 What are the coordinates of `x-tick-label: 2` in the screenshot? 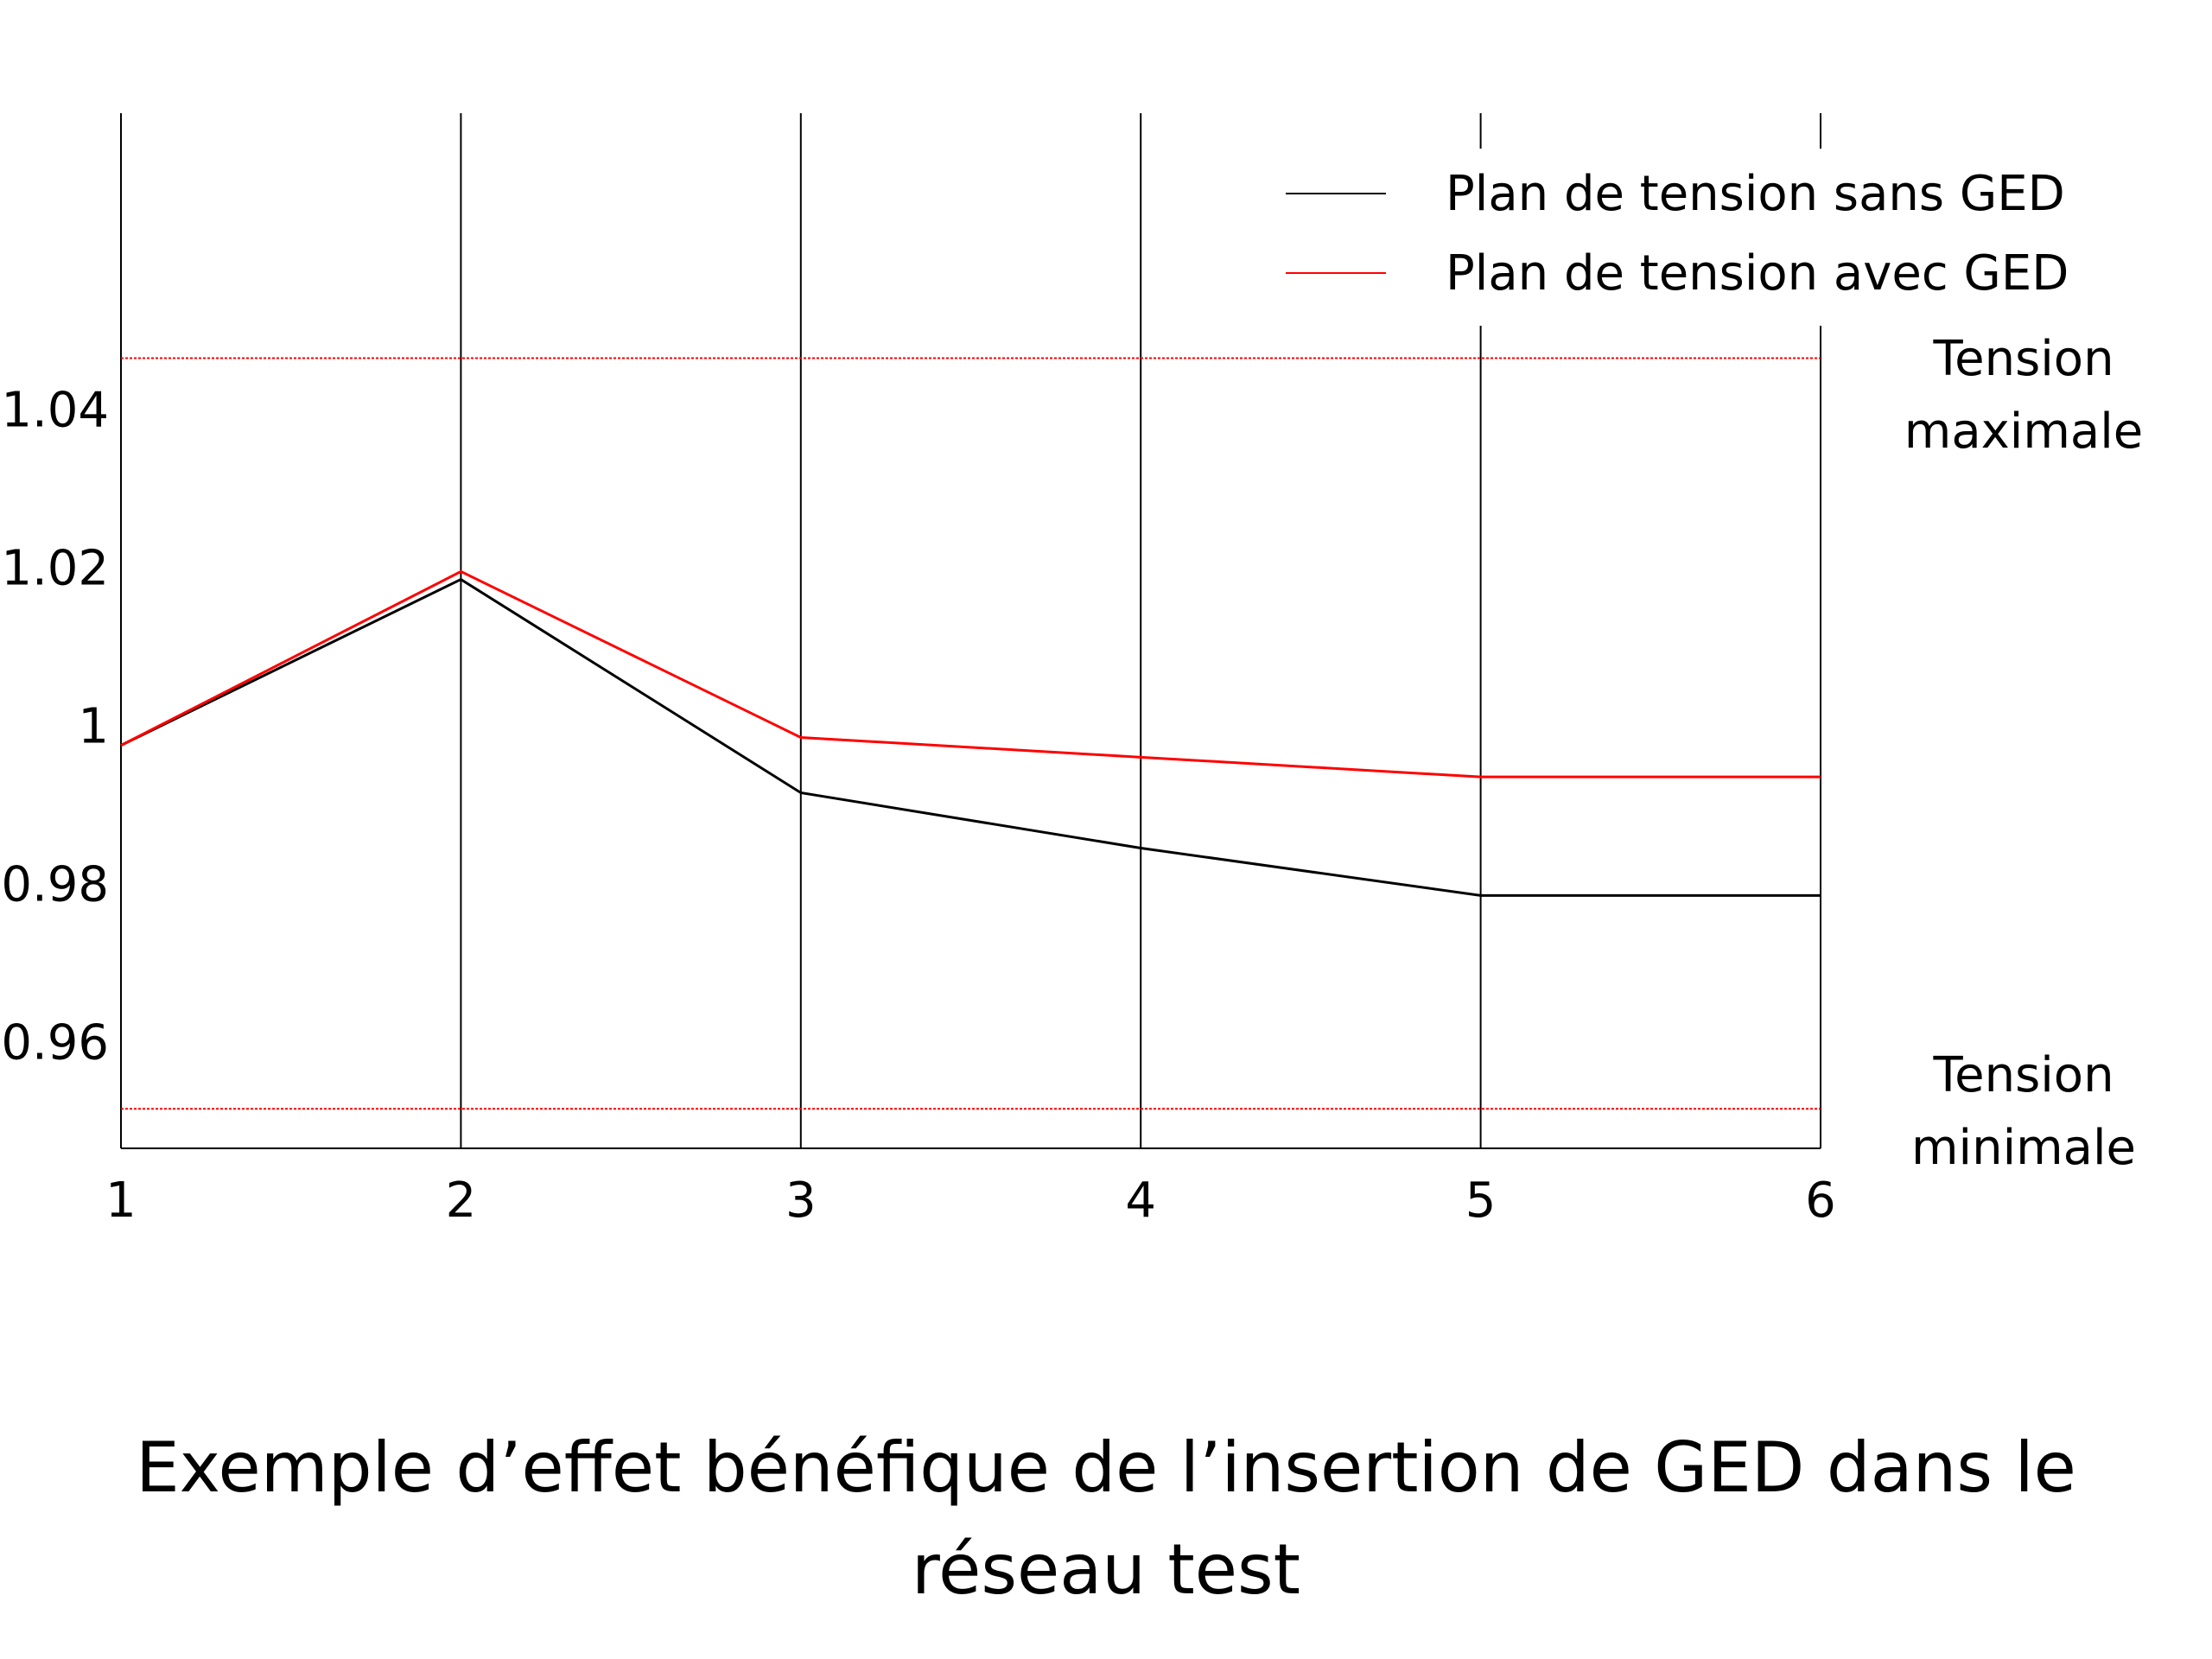 It's located at (461, 1201).